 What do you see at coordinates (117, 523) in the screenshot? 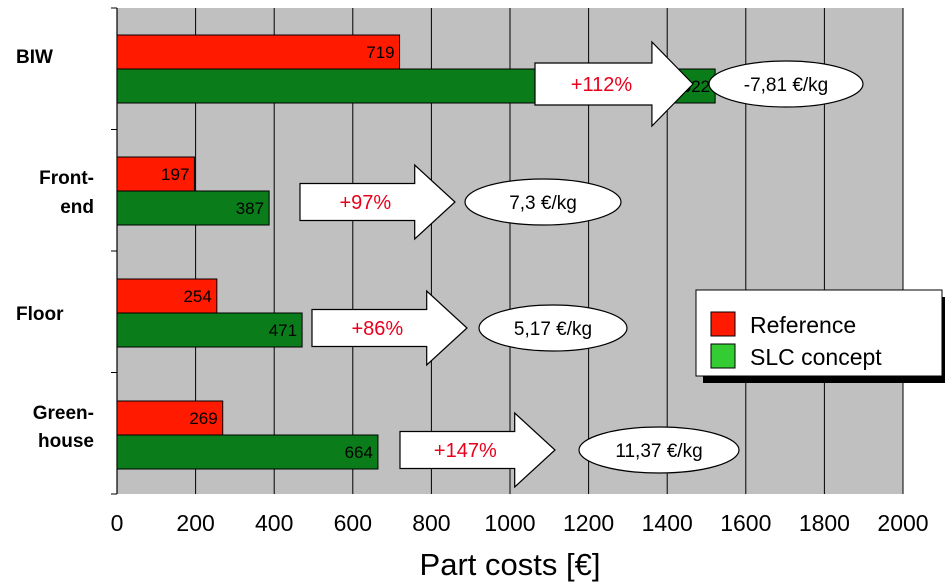
I see `x-tick-label: 0` at bounding box center [117, 523].